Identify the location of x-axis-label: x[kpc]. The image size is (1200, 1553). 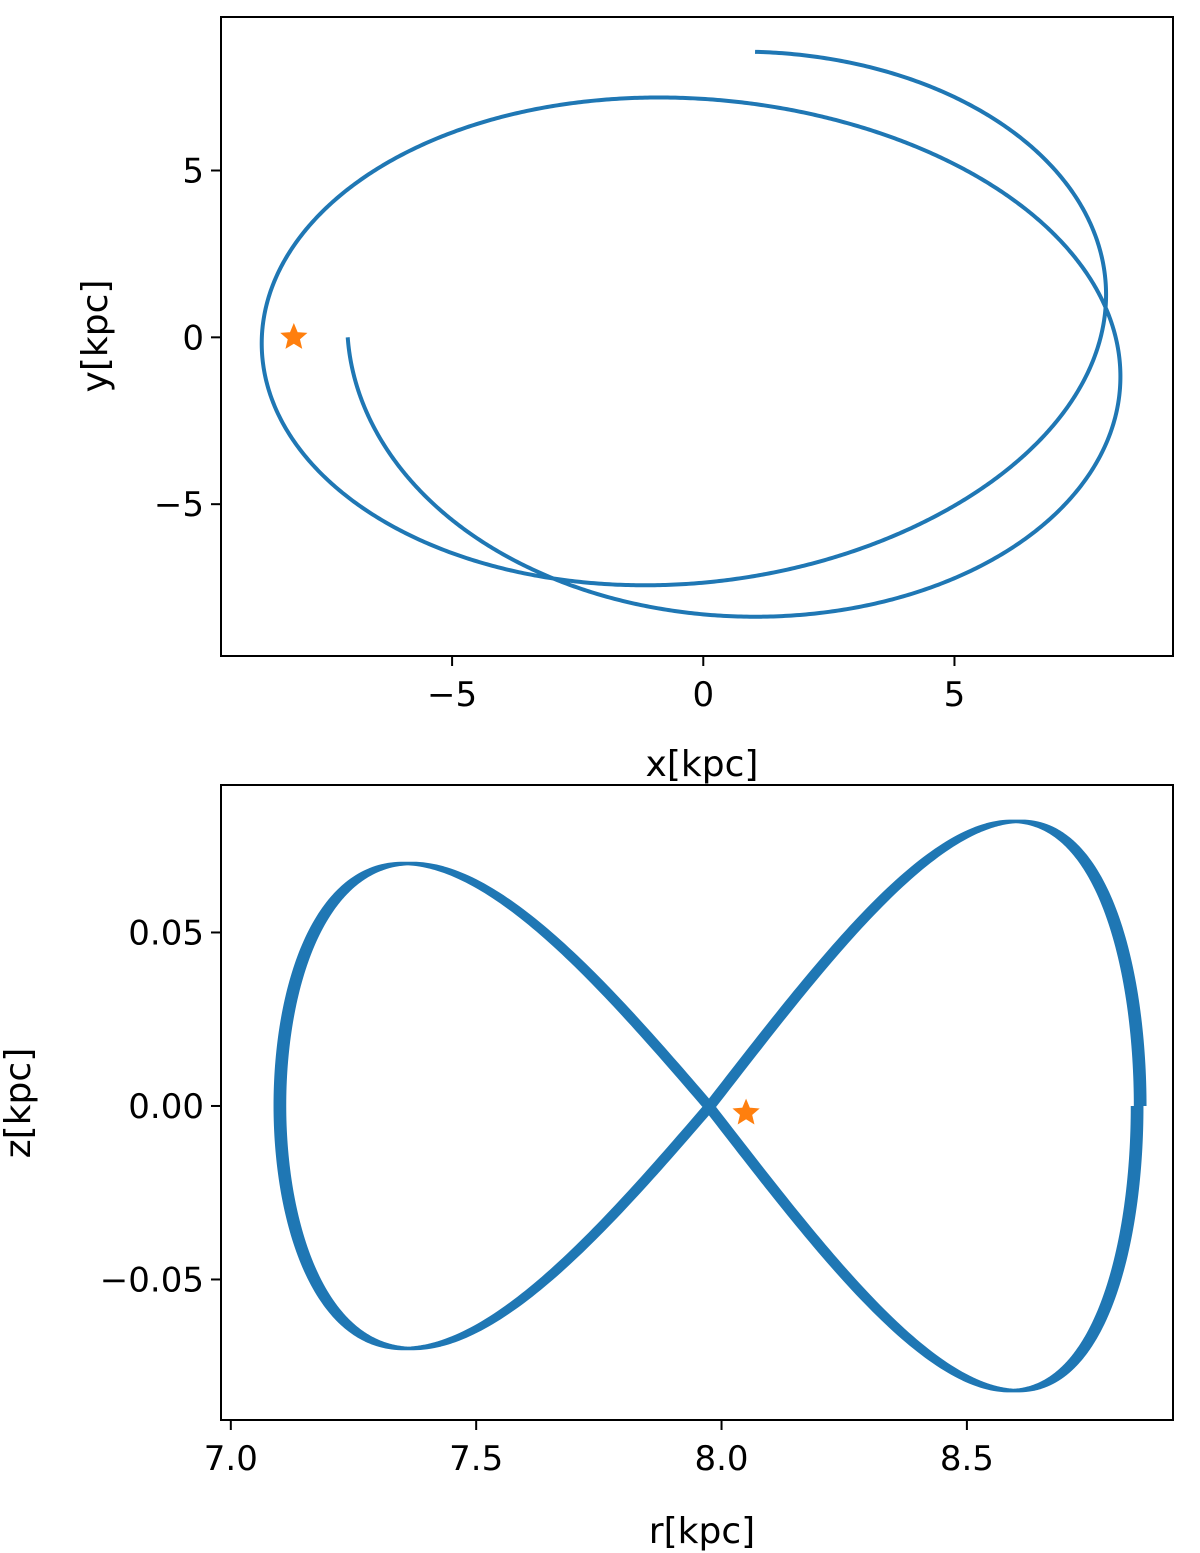
(702, 764).